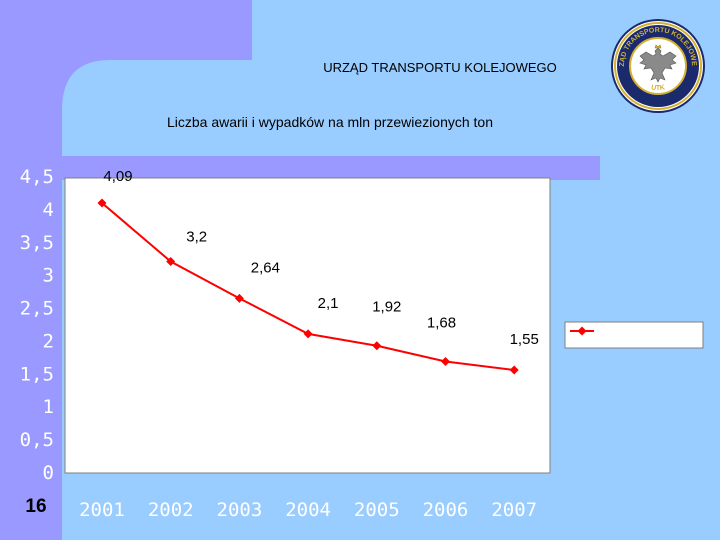  I want to click on data-label: 1,92, so click(386, 307).